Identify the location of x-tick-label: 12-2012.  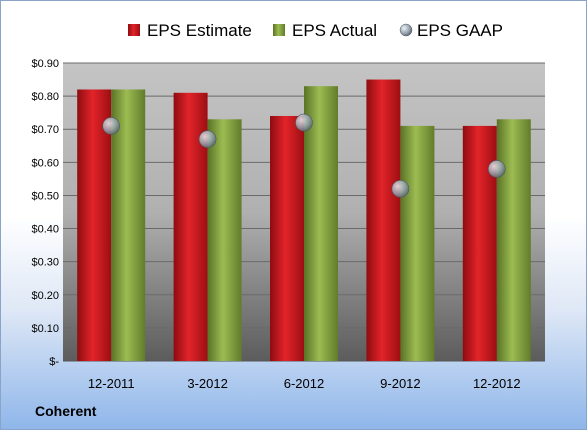
(497, 383).